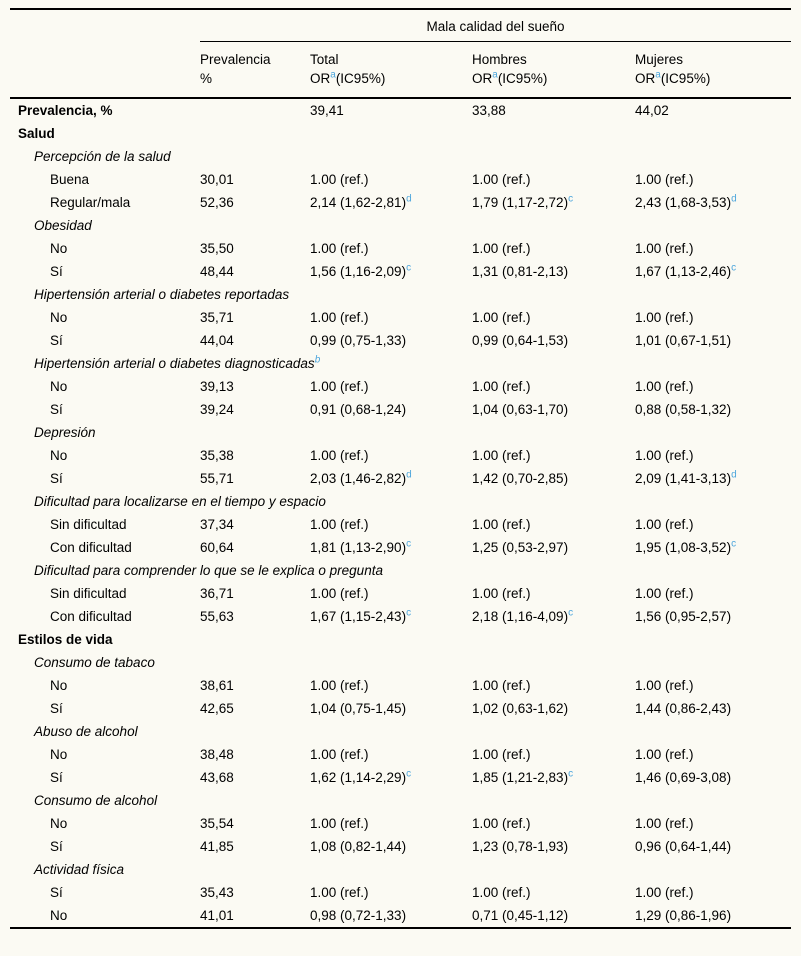 The height and width of the screenshot is (956, 801). What do you see at coordinates (683, 340) in the screenshot?
I see `cell: 1,01 (0,67-1,51)` at bounding box center [683, 340].